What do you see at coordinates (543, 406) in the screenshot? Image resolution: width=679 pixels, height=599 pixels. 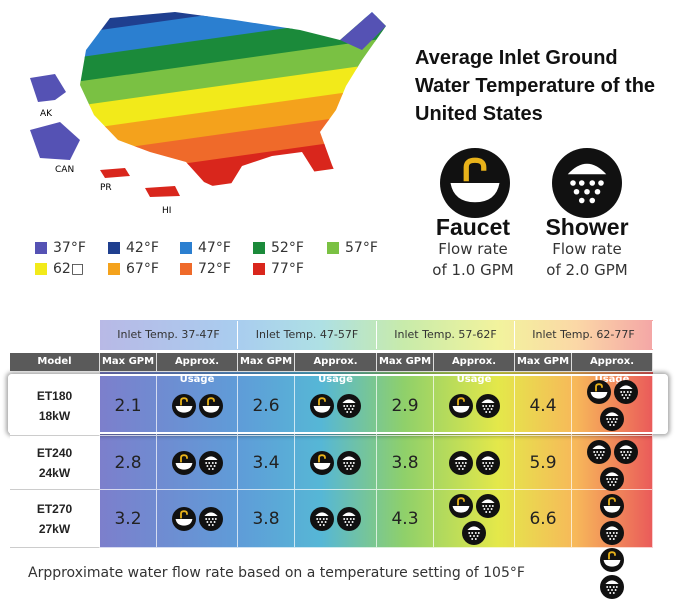 I see `max-gpm: 4.4` at bounding box center [543, 406].